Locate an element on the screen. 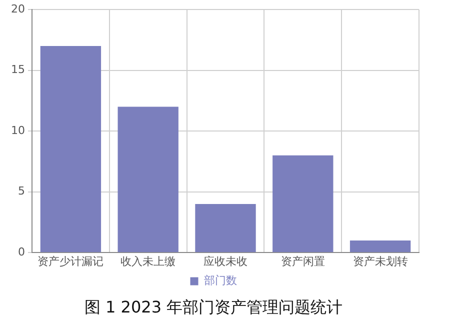  text: 图 1 2023 年部门资产管理问题统计 is located at coordinates (213, 307).